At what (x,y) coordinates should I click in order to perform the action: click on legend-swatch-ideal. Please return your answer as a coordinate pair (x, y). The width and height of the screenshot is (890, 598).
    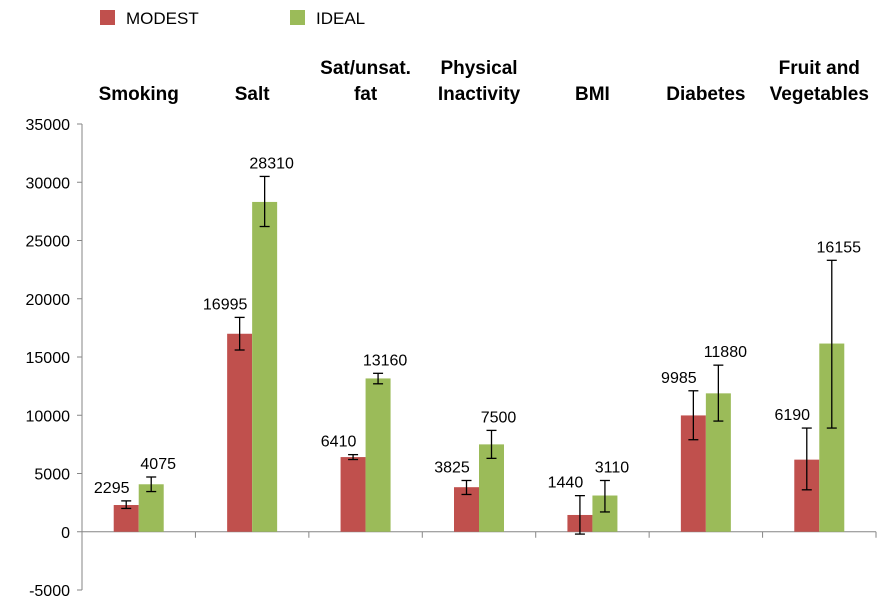
    Looking at the image, I should click on (297, 17).